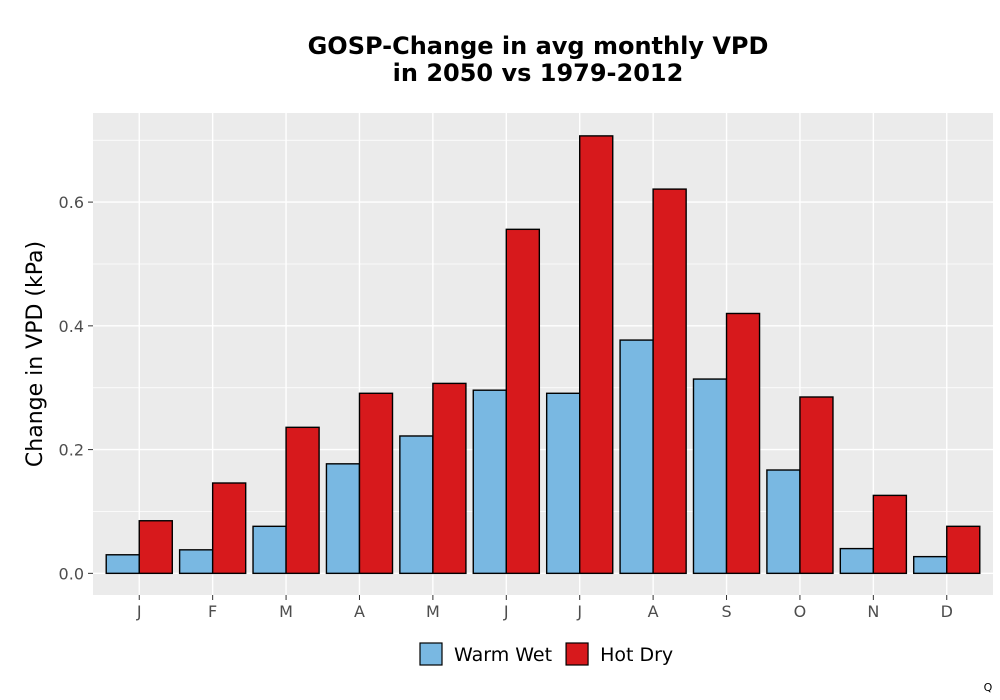 The width and height of the screenshot is (1000, 700). Describe the element at coordinates (538, 73) in the screenshot. I see `chart-title-line-2: in 2050 vs 1979-2012` at that location.